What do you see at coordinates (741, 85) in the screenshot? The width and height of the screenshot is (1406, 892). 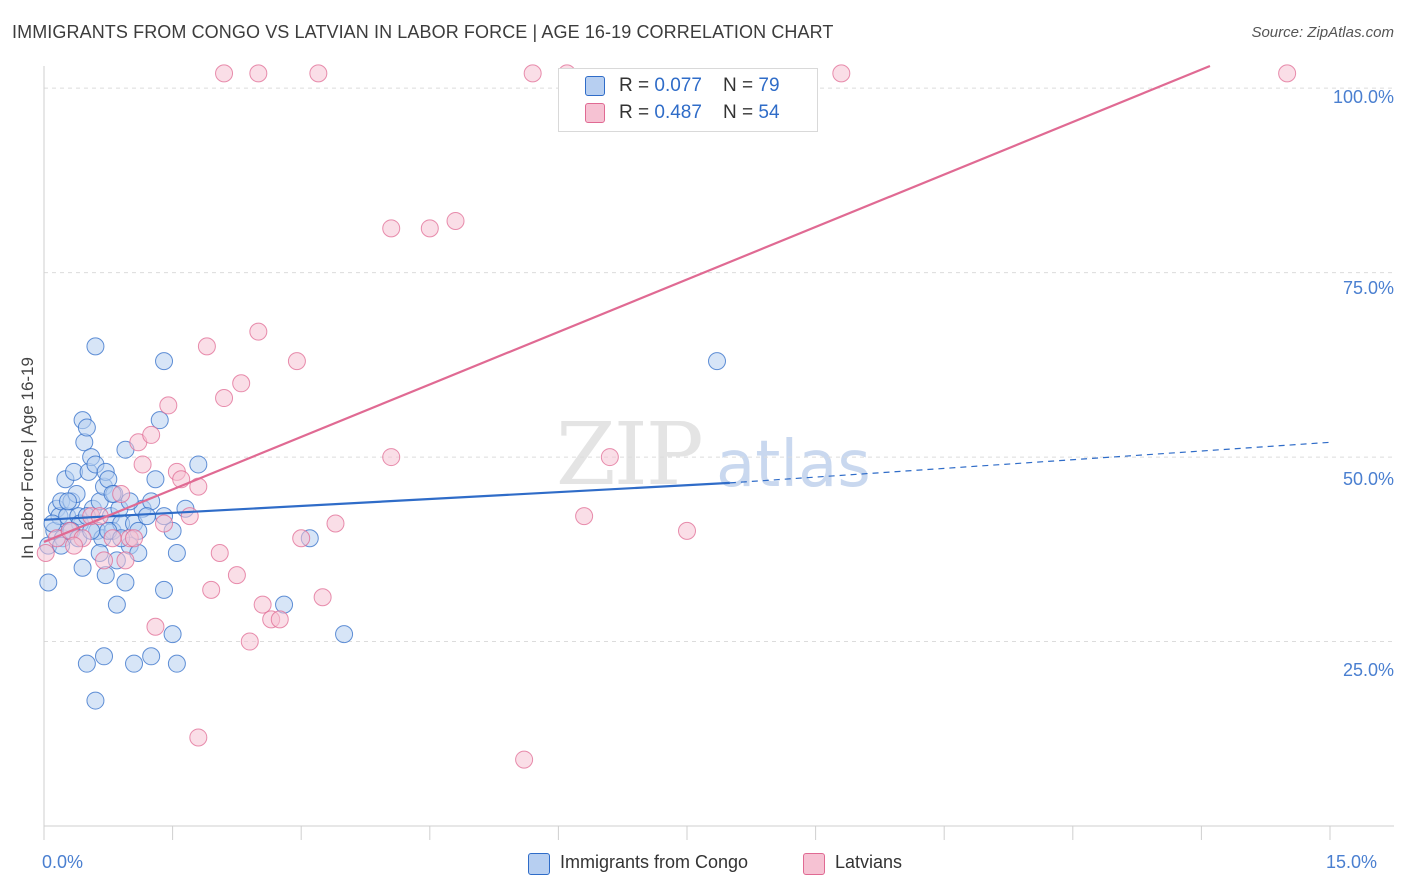 I see `congo-n-label: N =` at bounding box center [741, 85].